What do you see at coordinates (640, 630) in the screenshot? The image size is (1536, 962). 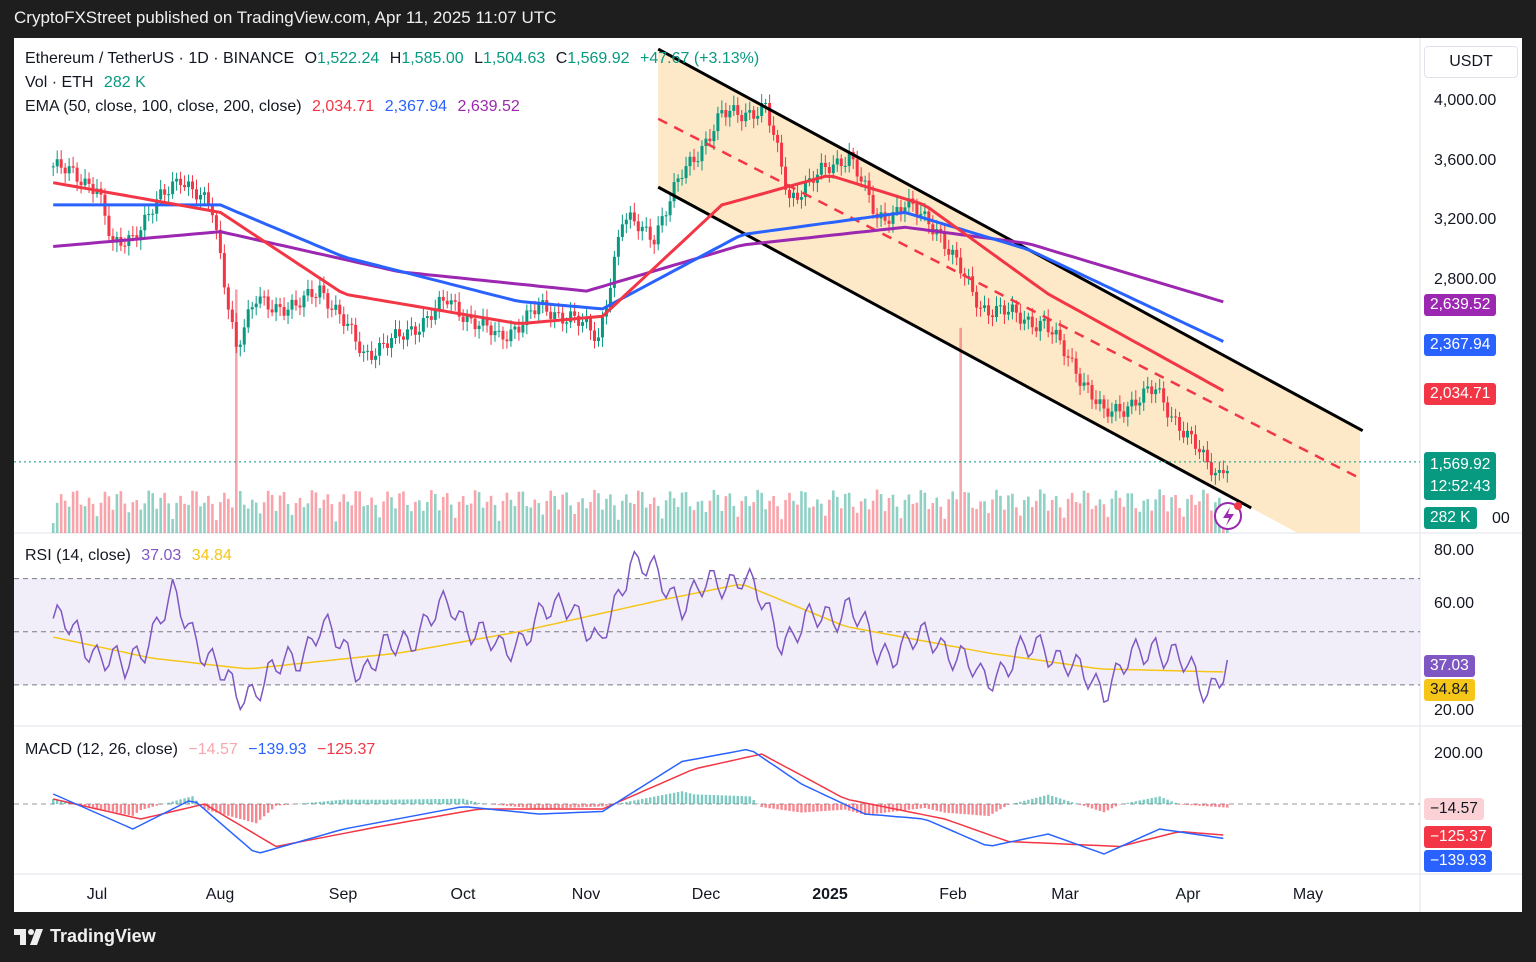 I see `rsi-line` at bounding box center [640, 630].